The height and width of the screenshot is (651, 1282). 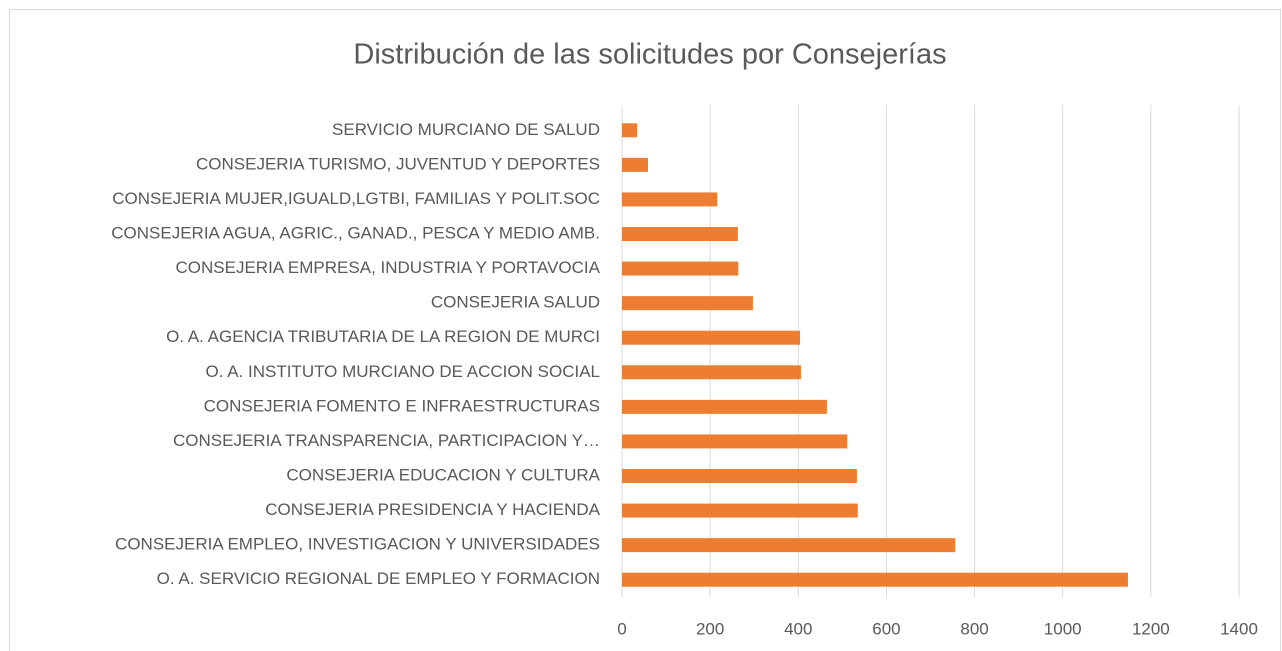 I want to click on x-tick-label: 1200, so click(x=1151, y=628).